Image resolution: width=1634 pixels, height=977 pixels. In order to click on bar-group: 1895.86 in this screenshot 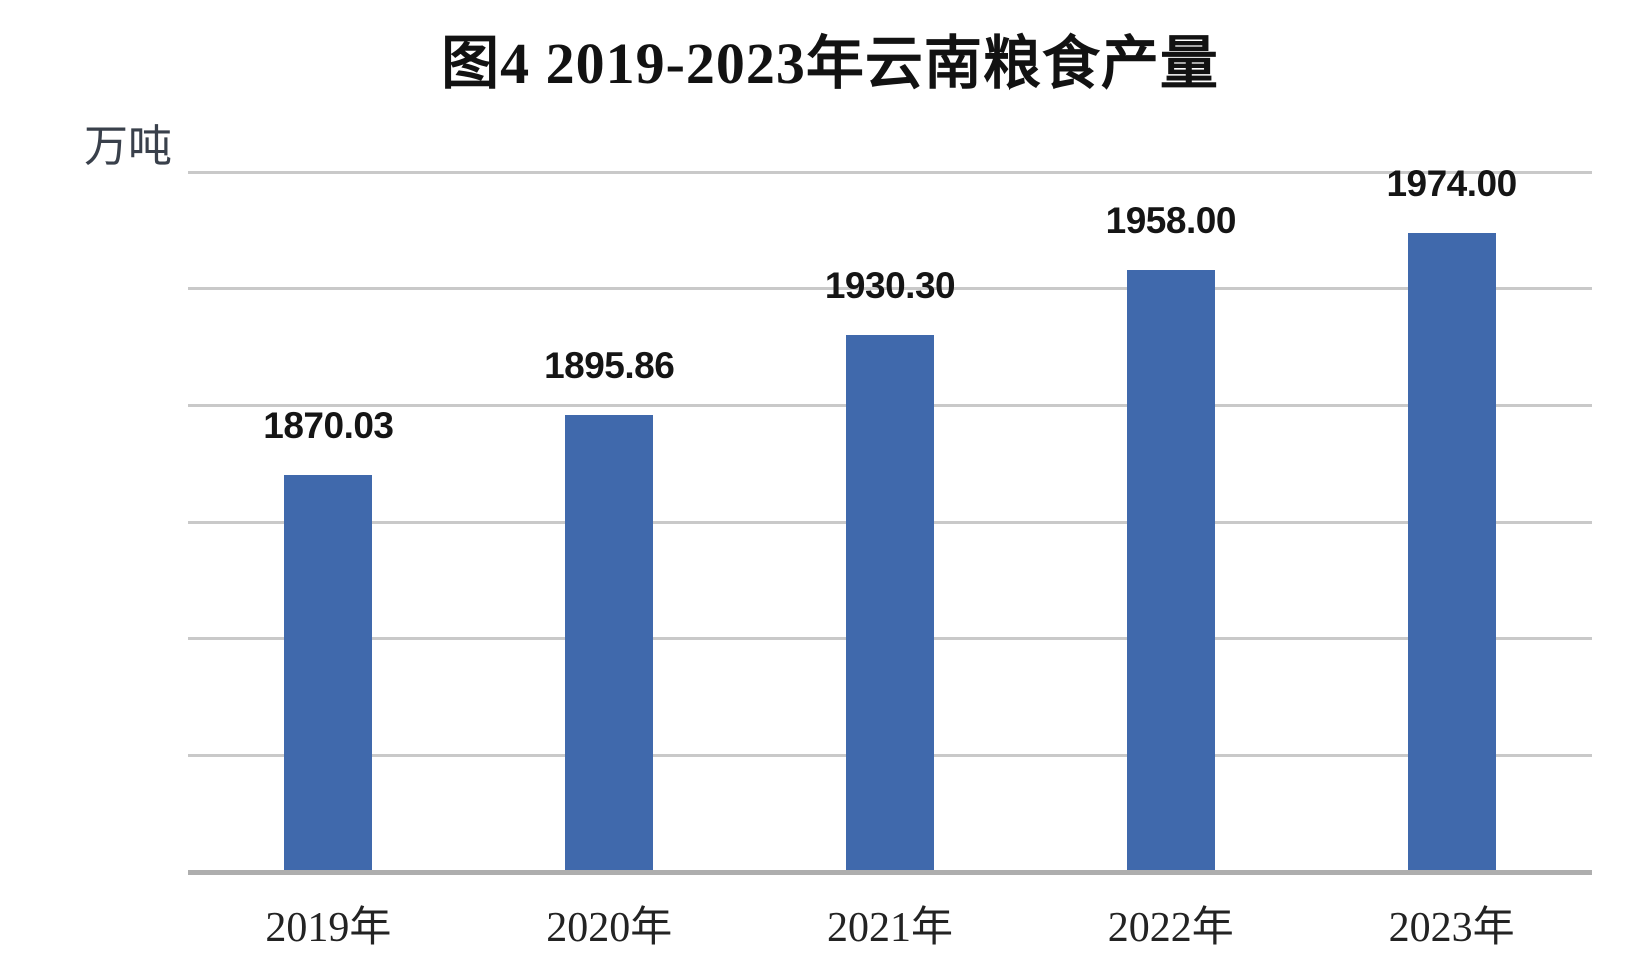, I will do `click(609, 522)`.